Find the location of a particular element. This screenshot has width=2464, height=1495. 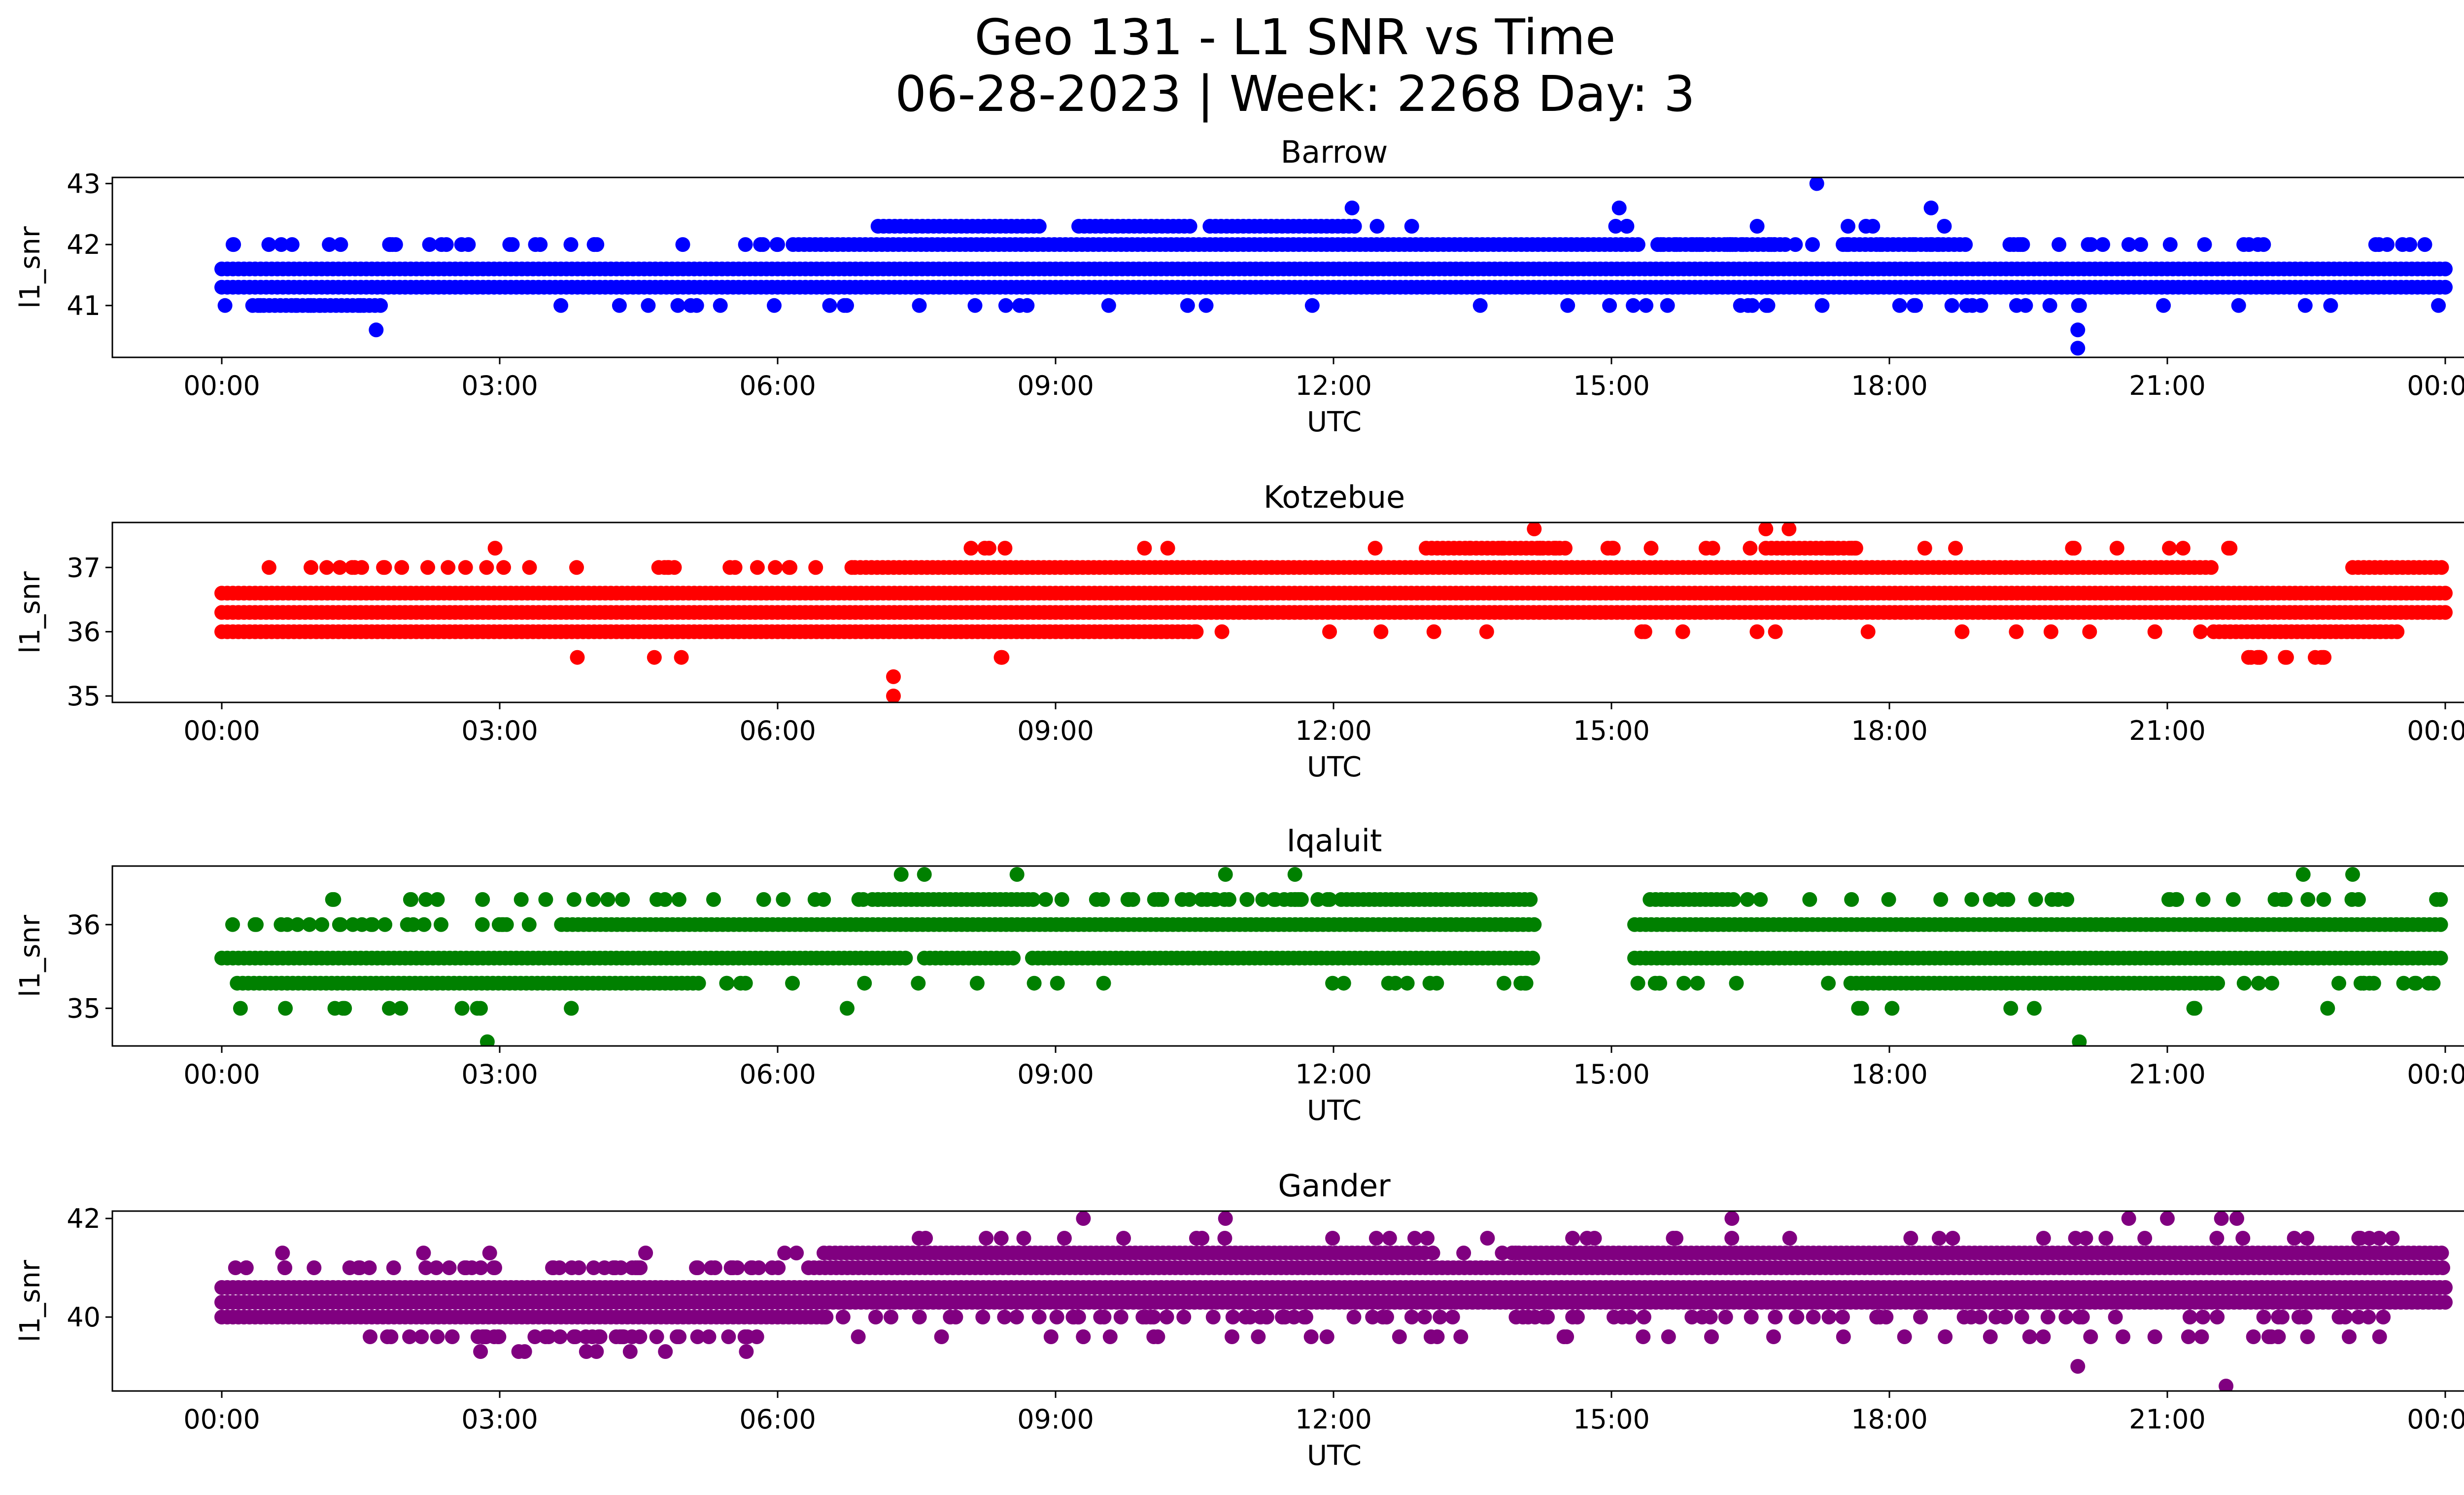

x-tick-label: 09:00 is located at coordinates (1055, 385).